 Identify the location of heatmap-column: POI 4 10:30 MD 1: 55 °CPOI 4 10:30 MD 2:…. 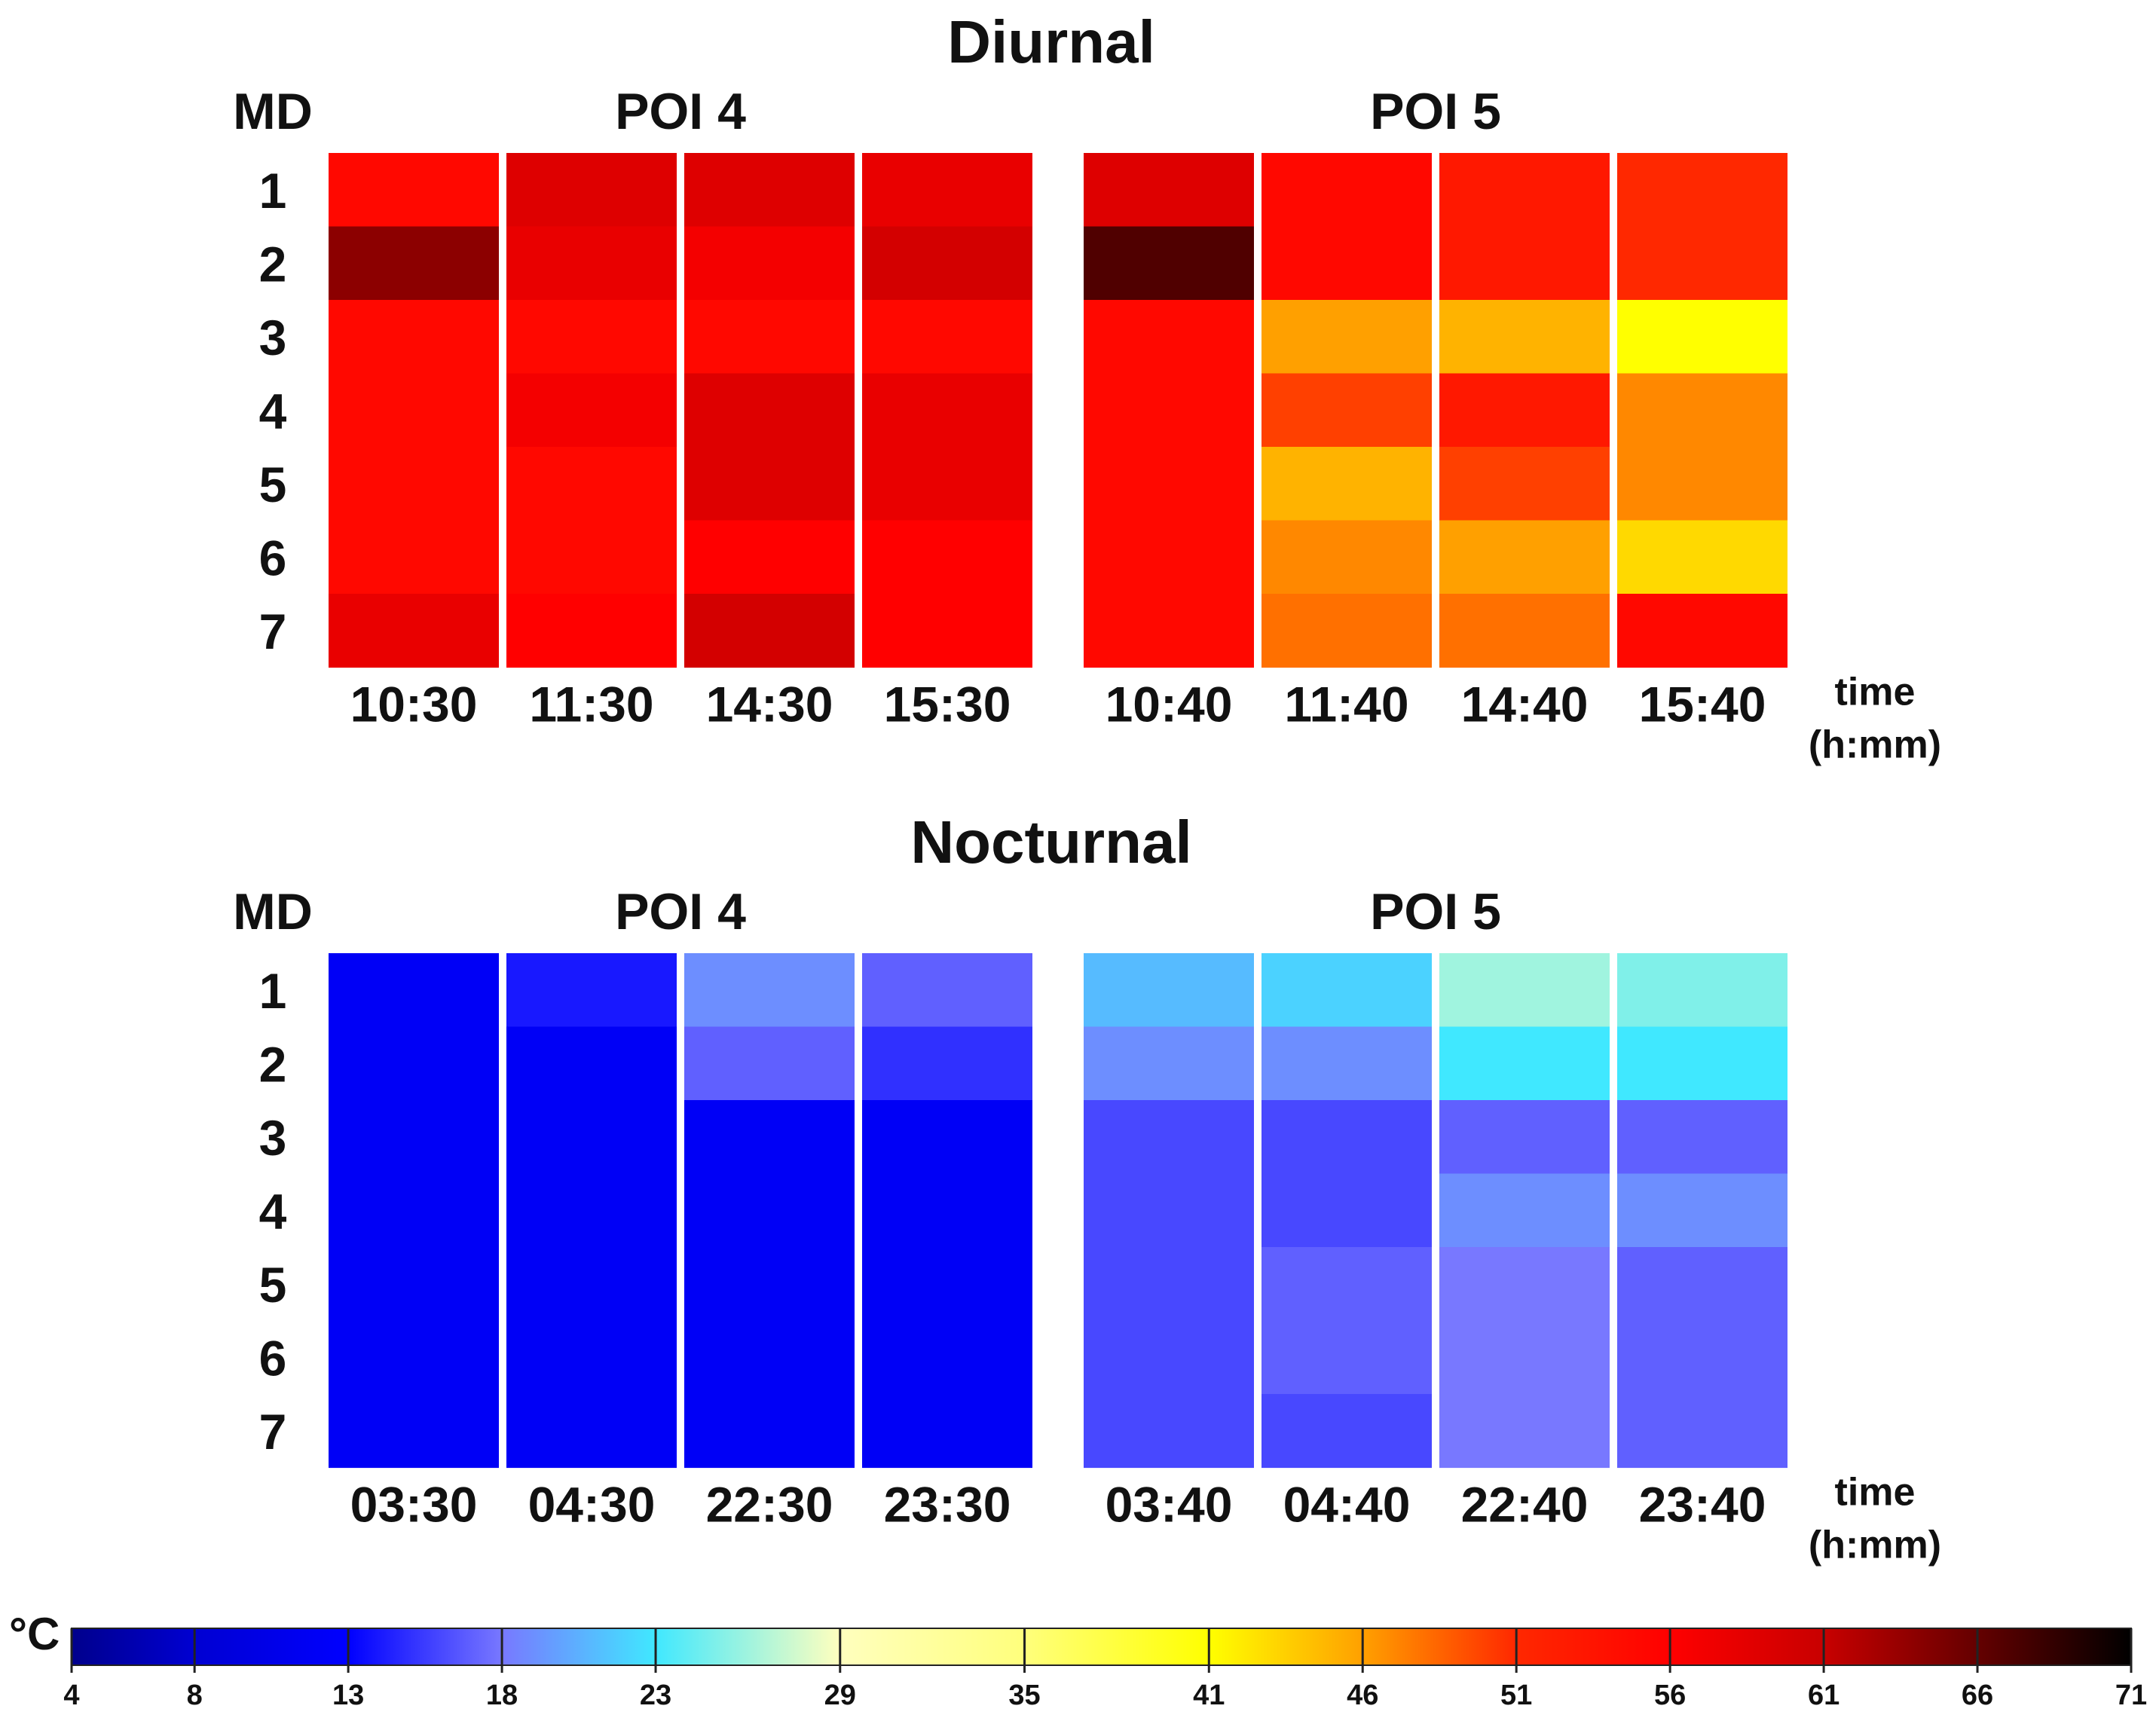
(414, 410).